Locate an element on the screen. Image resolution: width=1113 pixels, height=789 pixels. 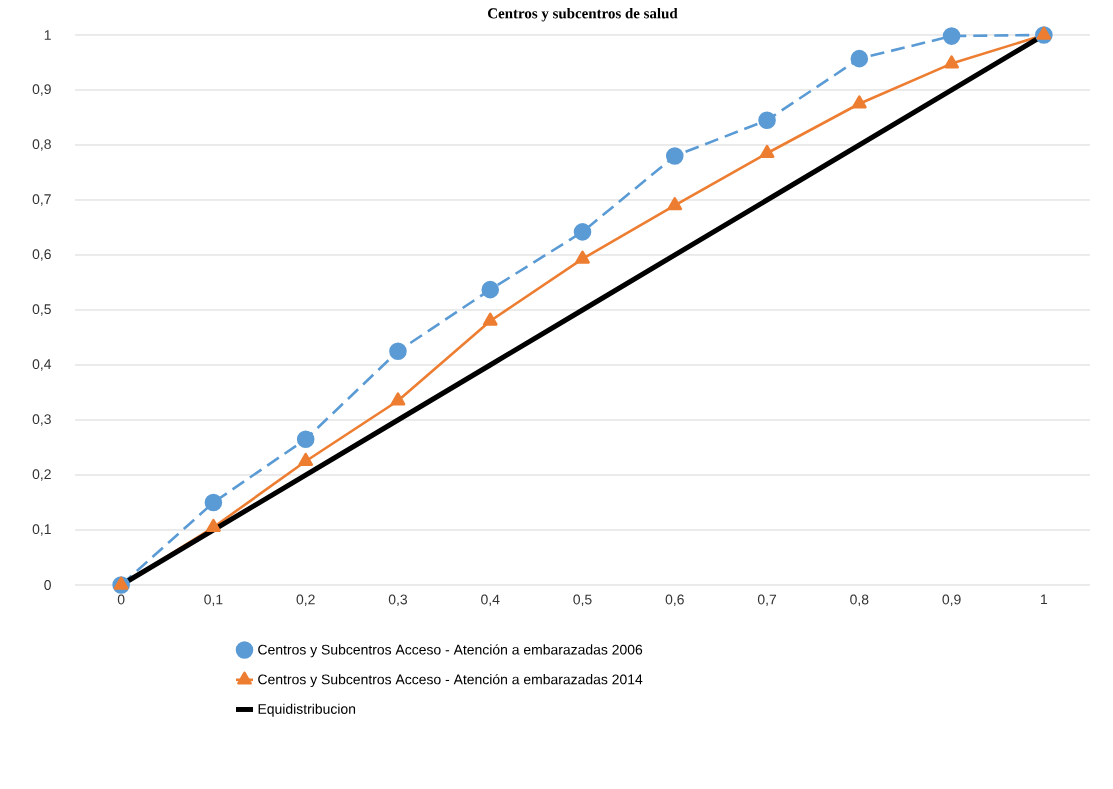
legend-label: Centros y Subcentros Acceso - Atención a embarazadas 2014 is located at coordinates (450, 680).